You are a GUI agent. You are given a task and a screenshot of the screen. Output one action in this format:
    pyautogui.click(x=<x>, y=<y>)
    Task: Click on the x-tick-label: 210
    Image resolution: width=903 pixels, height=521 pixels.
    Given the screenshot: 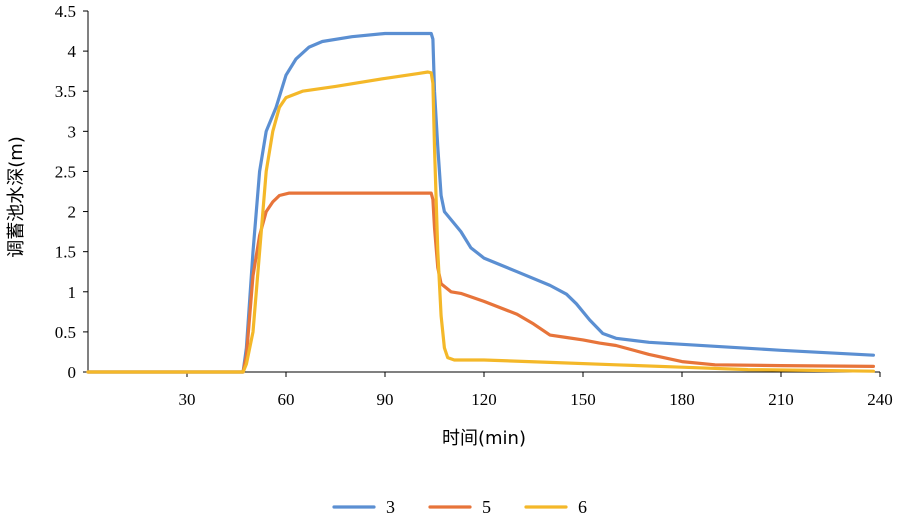 What is the action you would take?
    pyautogui.click(x=781, y=399)
    